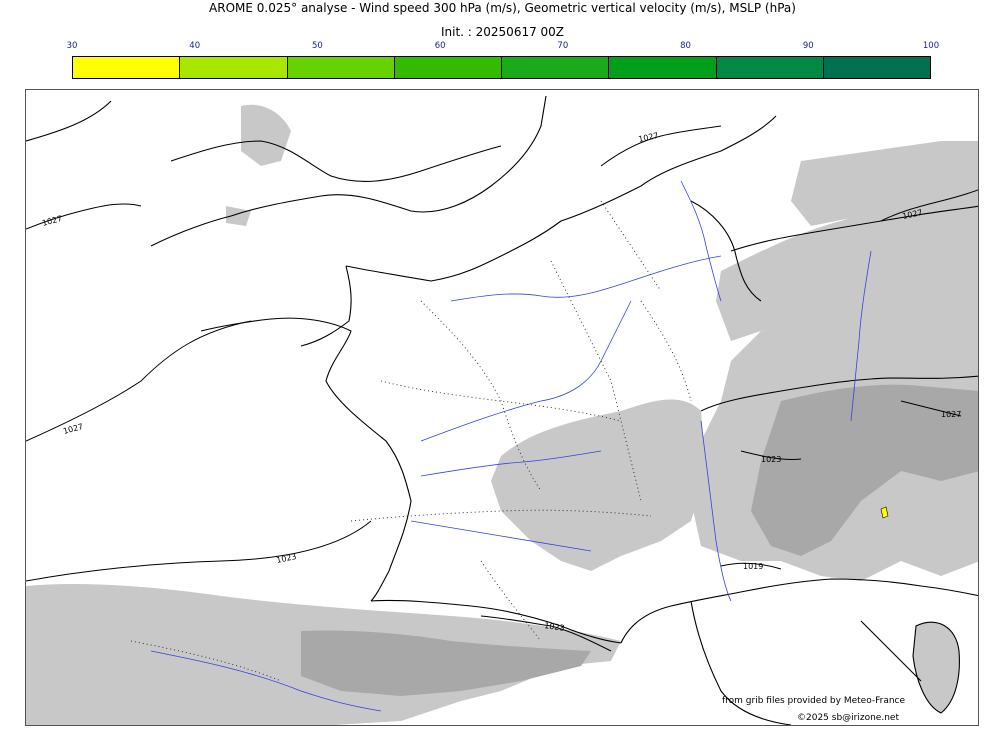  I want to click on massif-central-relief, so click(598, 485).